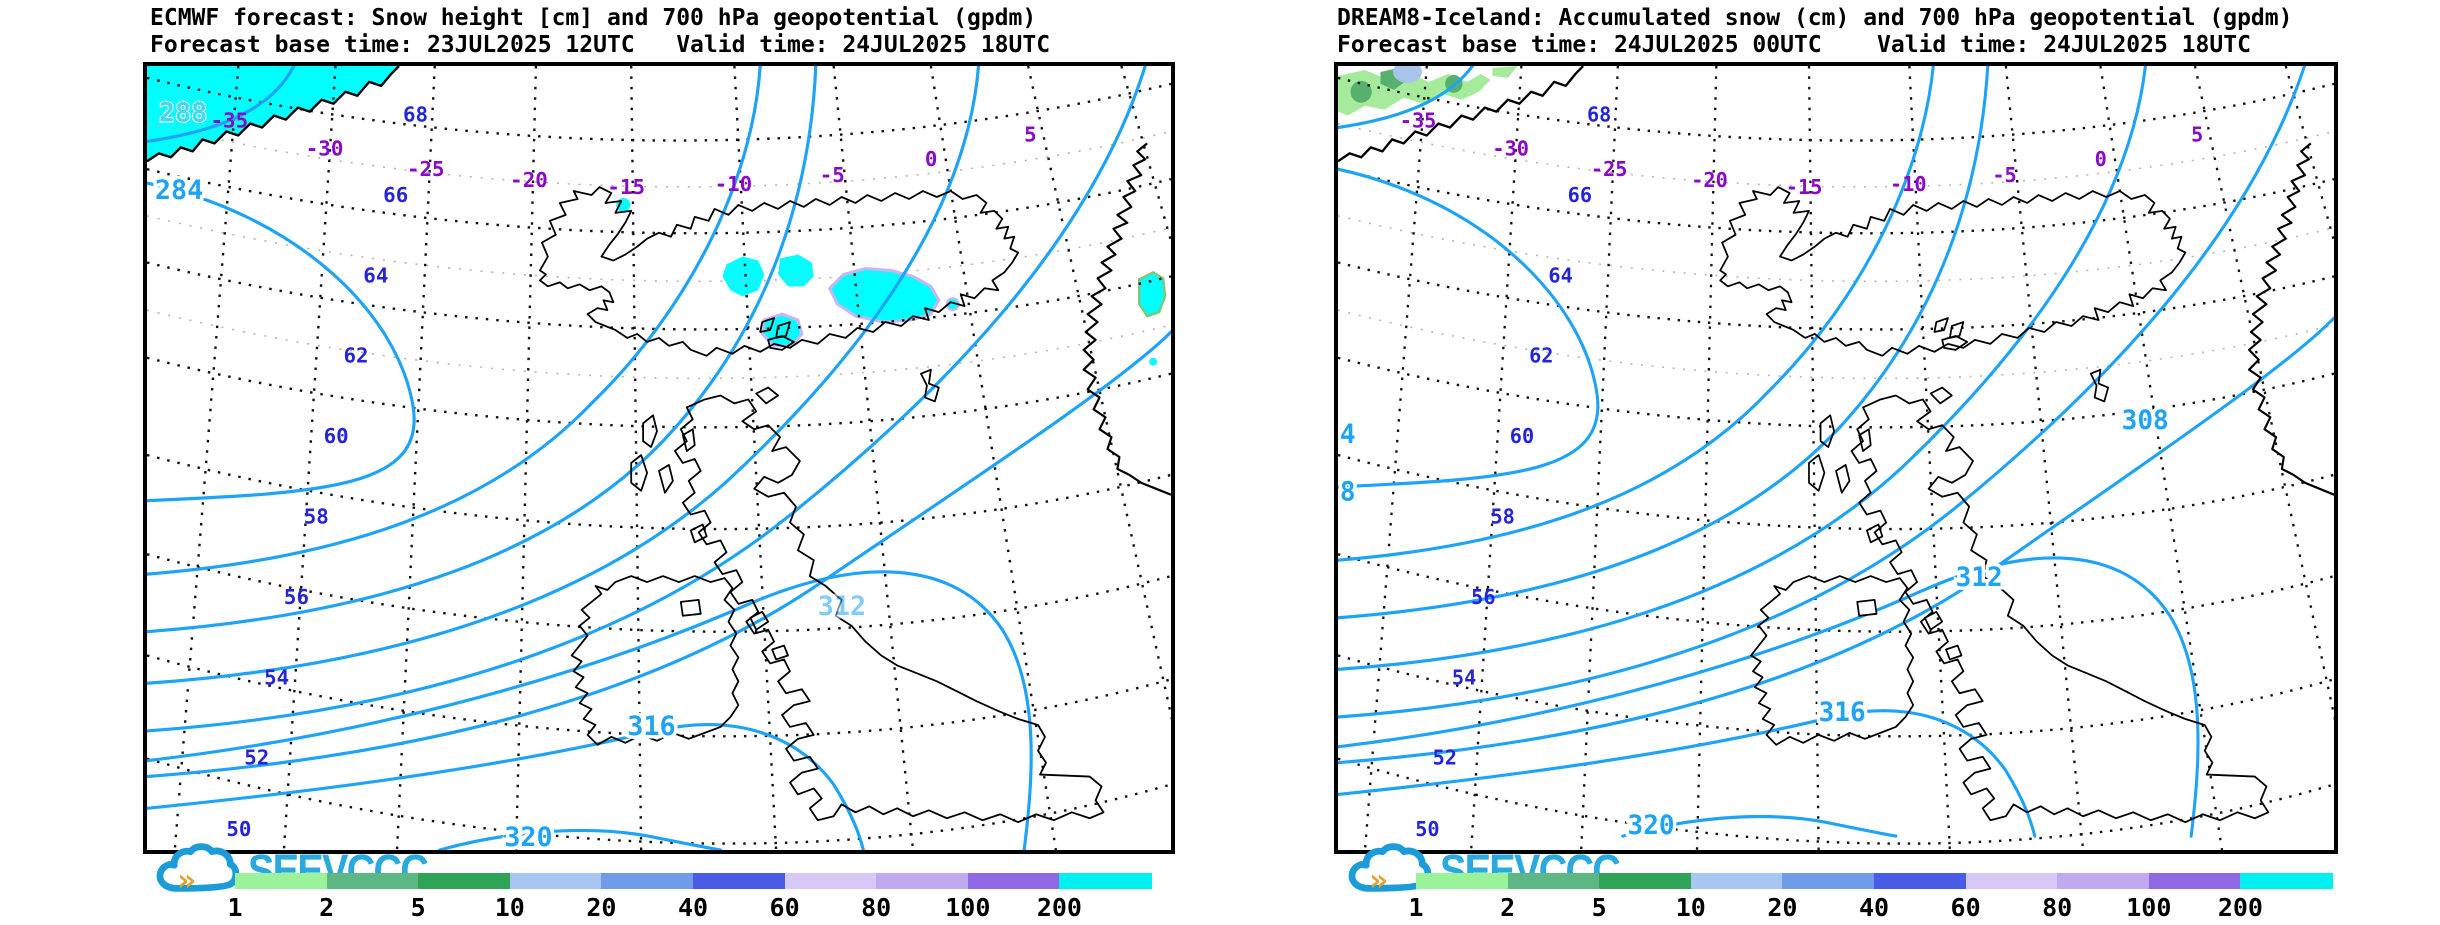 The height and width of the screenshot is (925, 2440). I want to click on norway-coast, so click(1126, 319).